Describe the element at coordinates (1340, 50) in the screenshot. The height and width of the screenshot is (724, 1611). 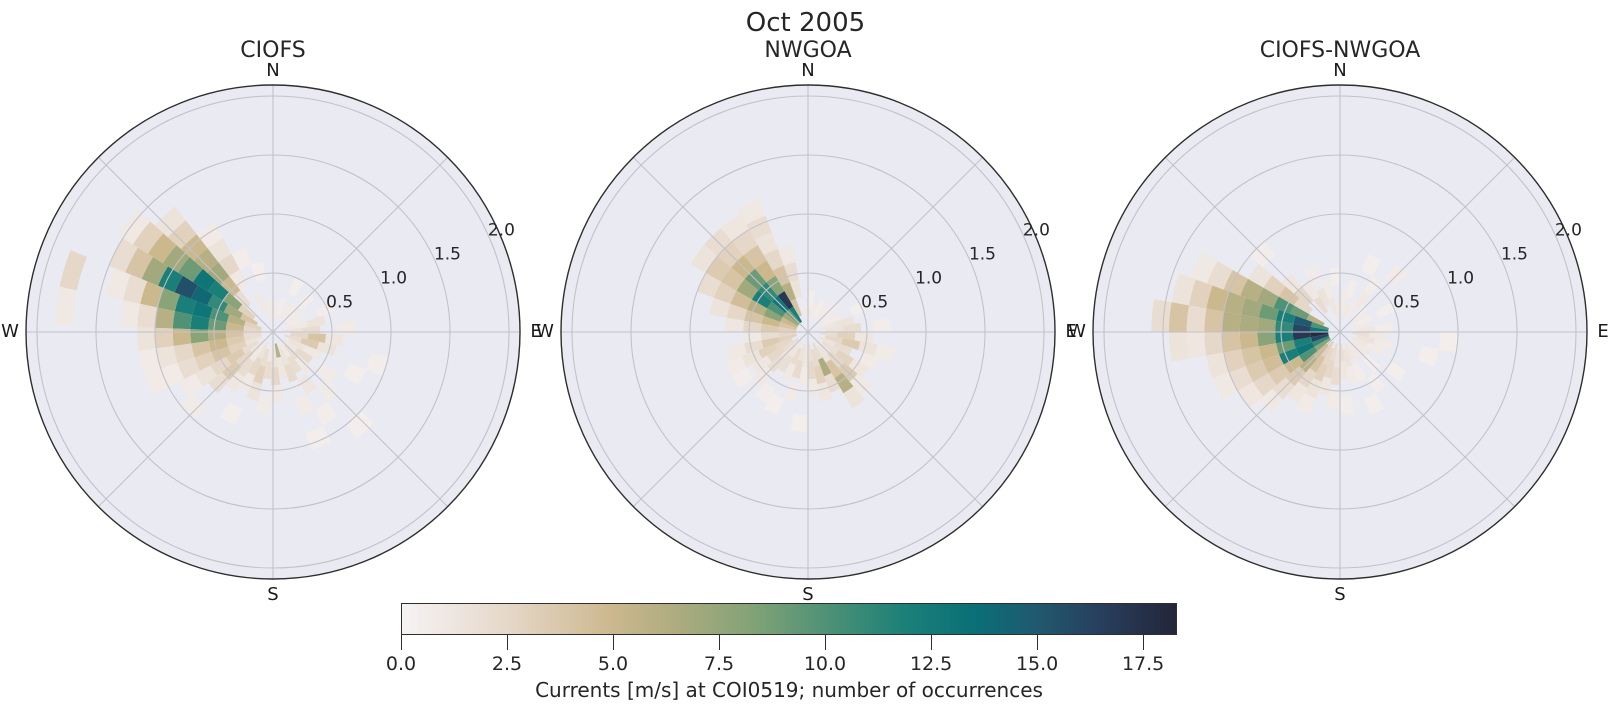
I see `subplot-title-ciofs-nwgoa: CIOFS-NWGOA` at that location.